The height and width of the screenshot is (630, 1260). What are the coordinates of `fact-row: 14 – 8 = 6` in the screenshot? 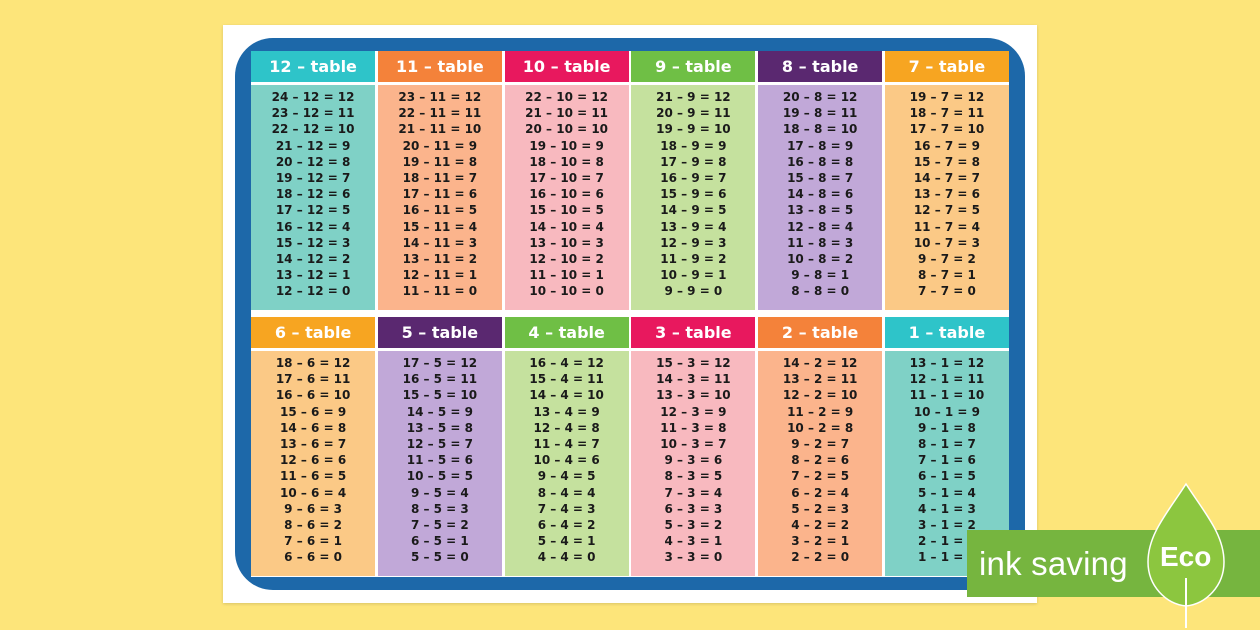 It's located at (820, 194).